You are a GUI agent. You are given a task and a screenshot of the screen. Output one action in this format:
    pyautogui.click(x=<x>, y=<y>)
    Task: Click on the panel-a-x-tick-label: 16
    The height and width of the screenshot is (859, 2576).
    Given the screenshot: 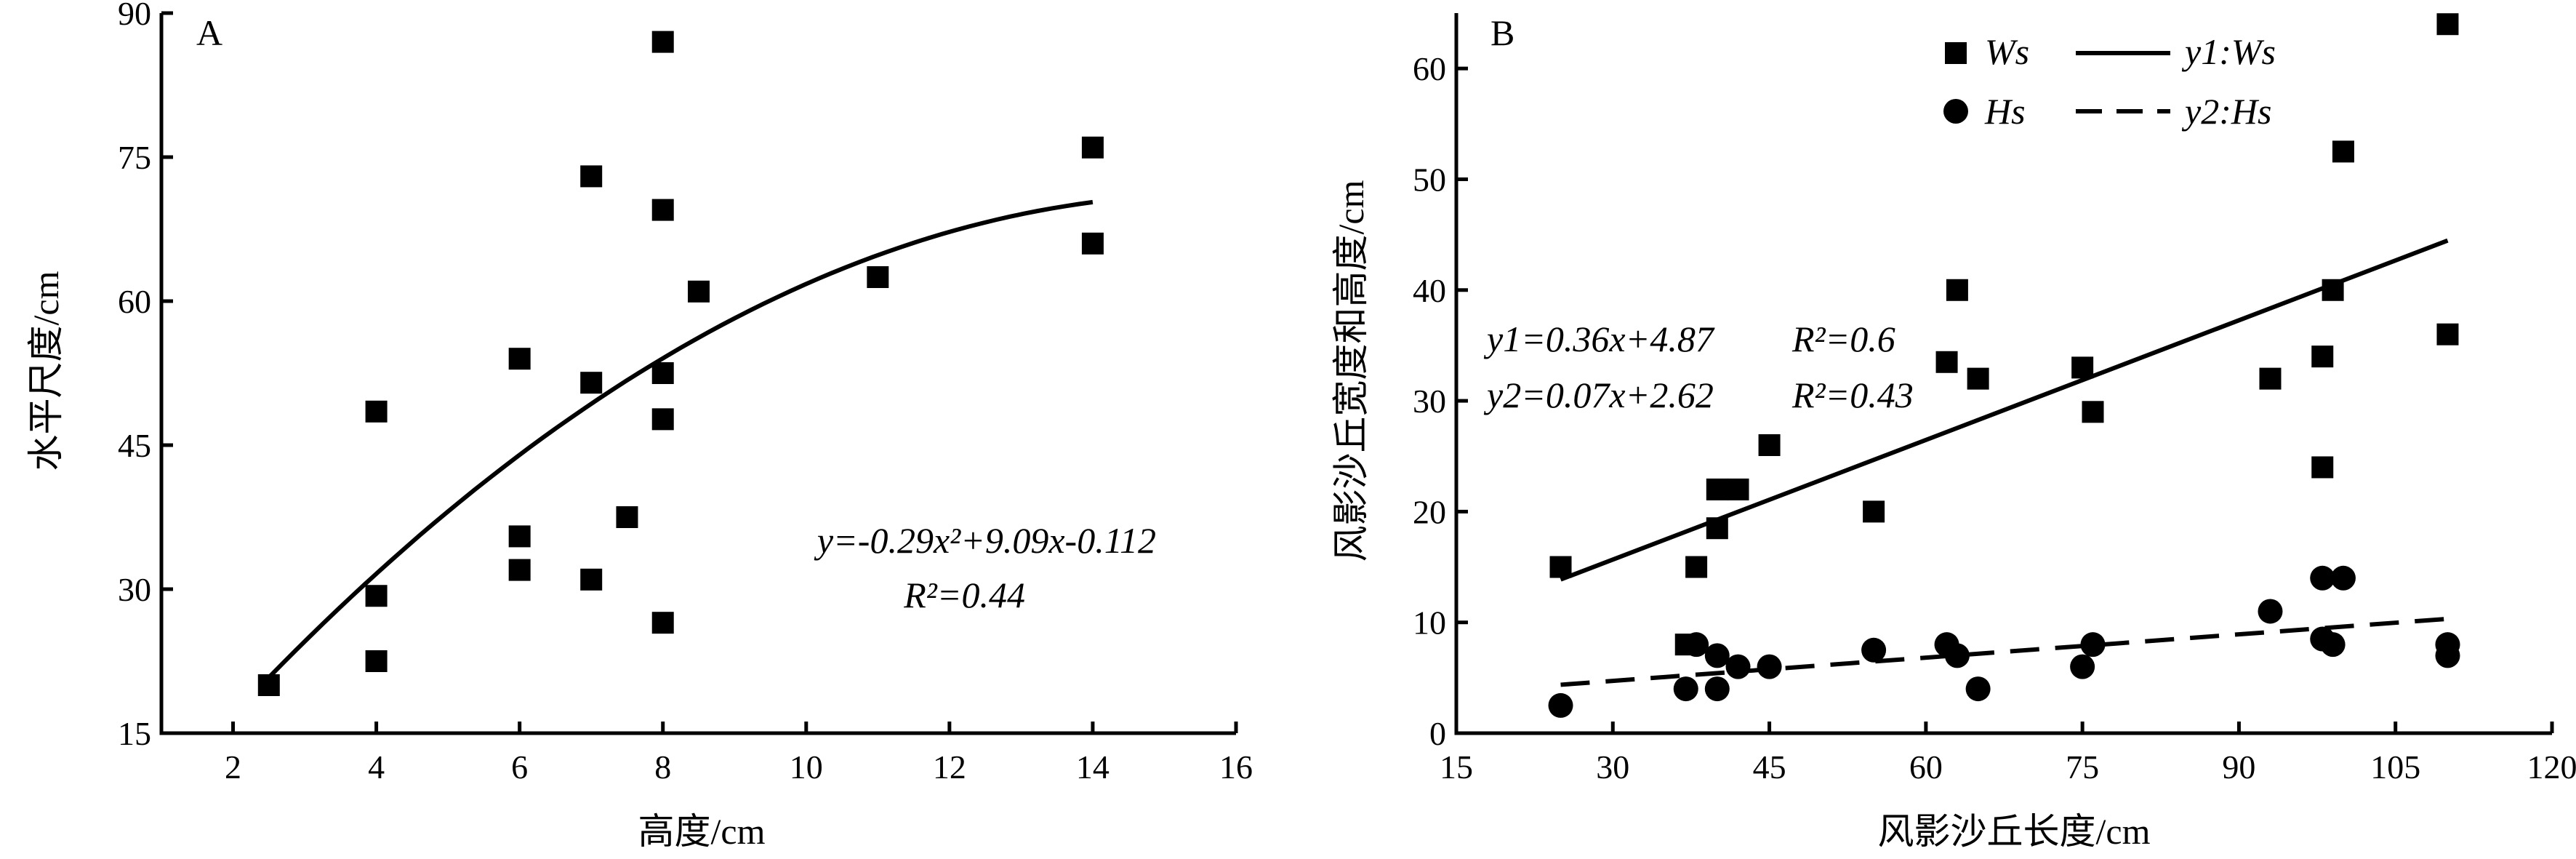 What is the action you would take?
    pyautogui.click(x=1236, y=767)
    